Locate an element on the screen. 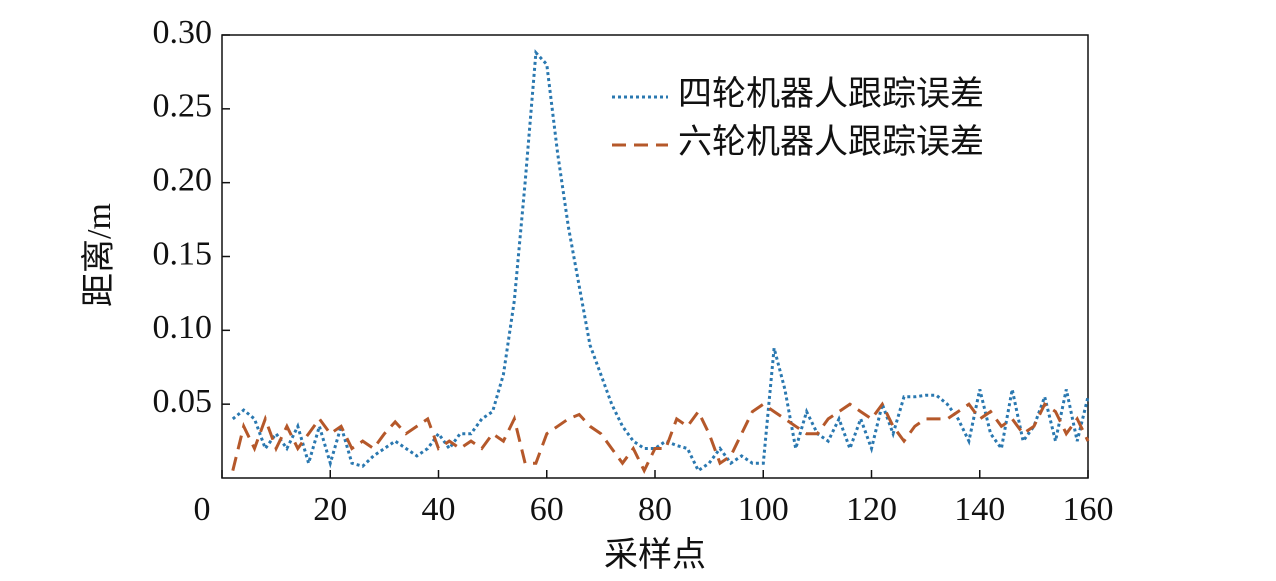 Image resolution: width=1276 pixels, height=581 pixels. x-tick-label: 120 is located at coordinates (871, 509).